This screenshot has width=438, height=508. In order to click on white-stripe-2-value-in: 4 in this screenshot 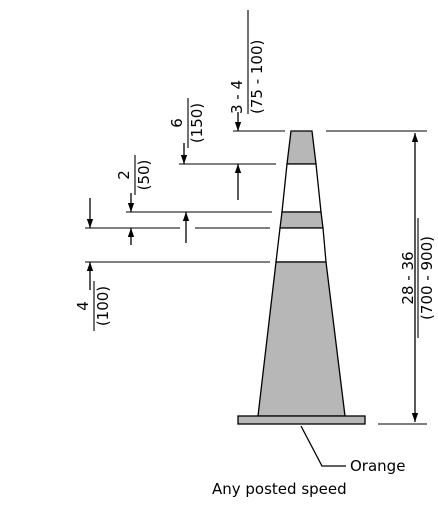, I will do `click(83, 306)`.